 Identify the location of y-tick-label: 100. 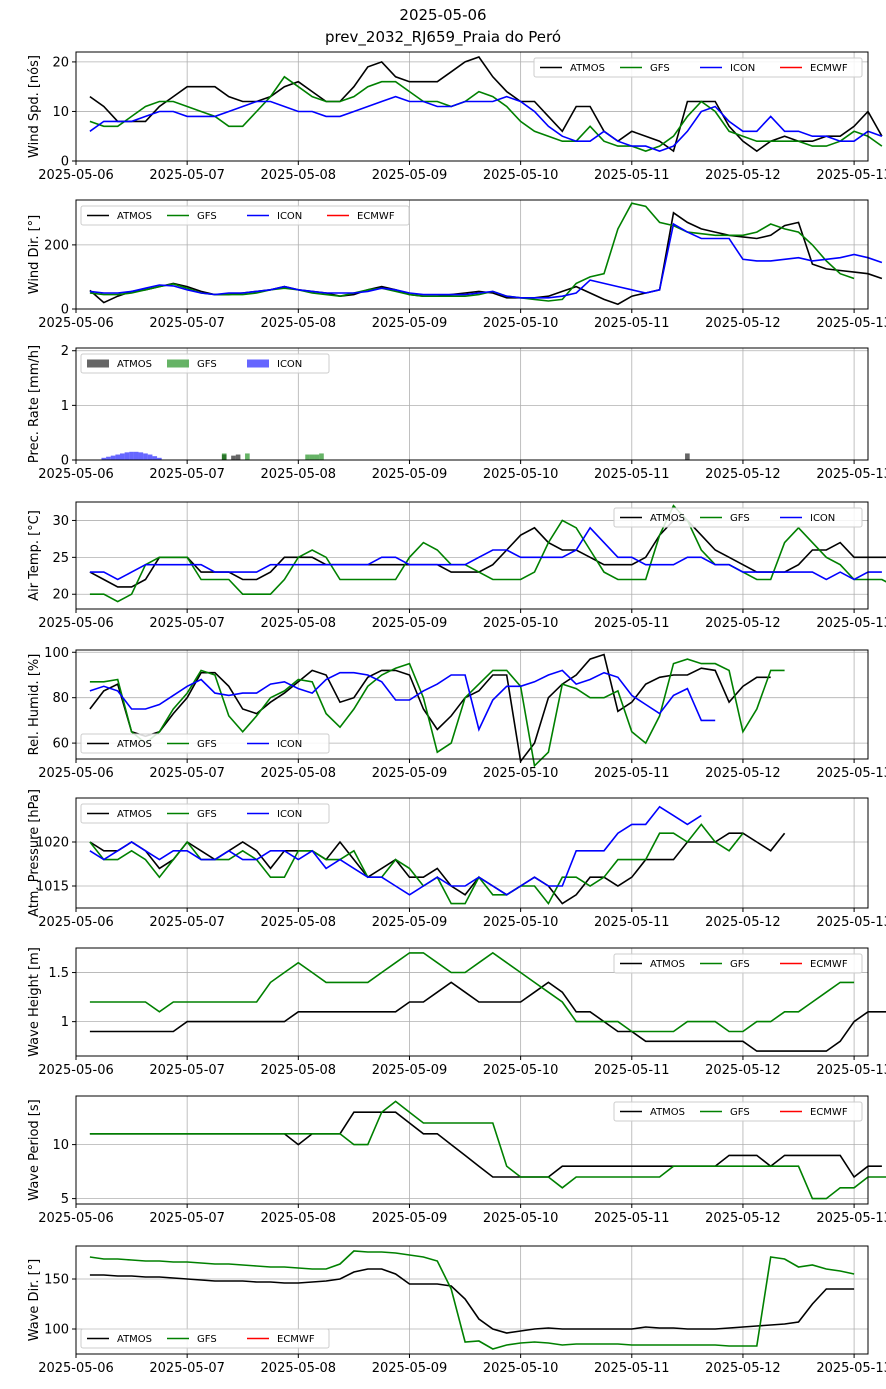
(56, 653).